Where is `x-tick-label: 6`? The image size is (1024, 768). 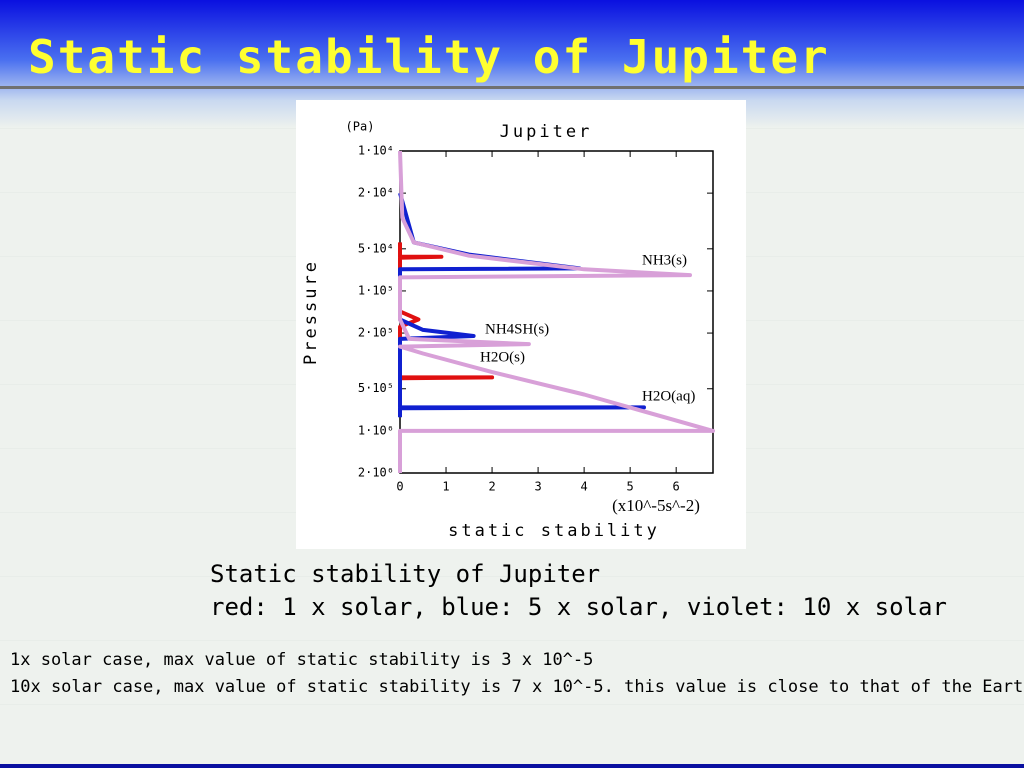
x-tick-label: 6 is located at coordinates (676, 487).